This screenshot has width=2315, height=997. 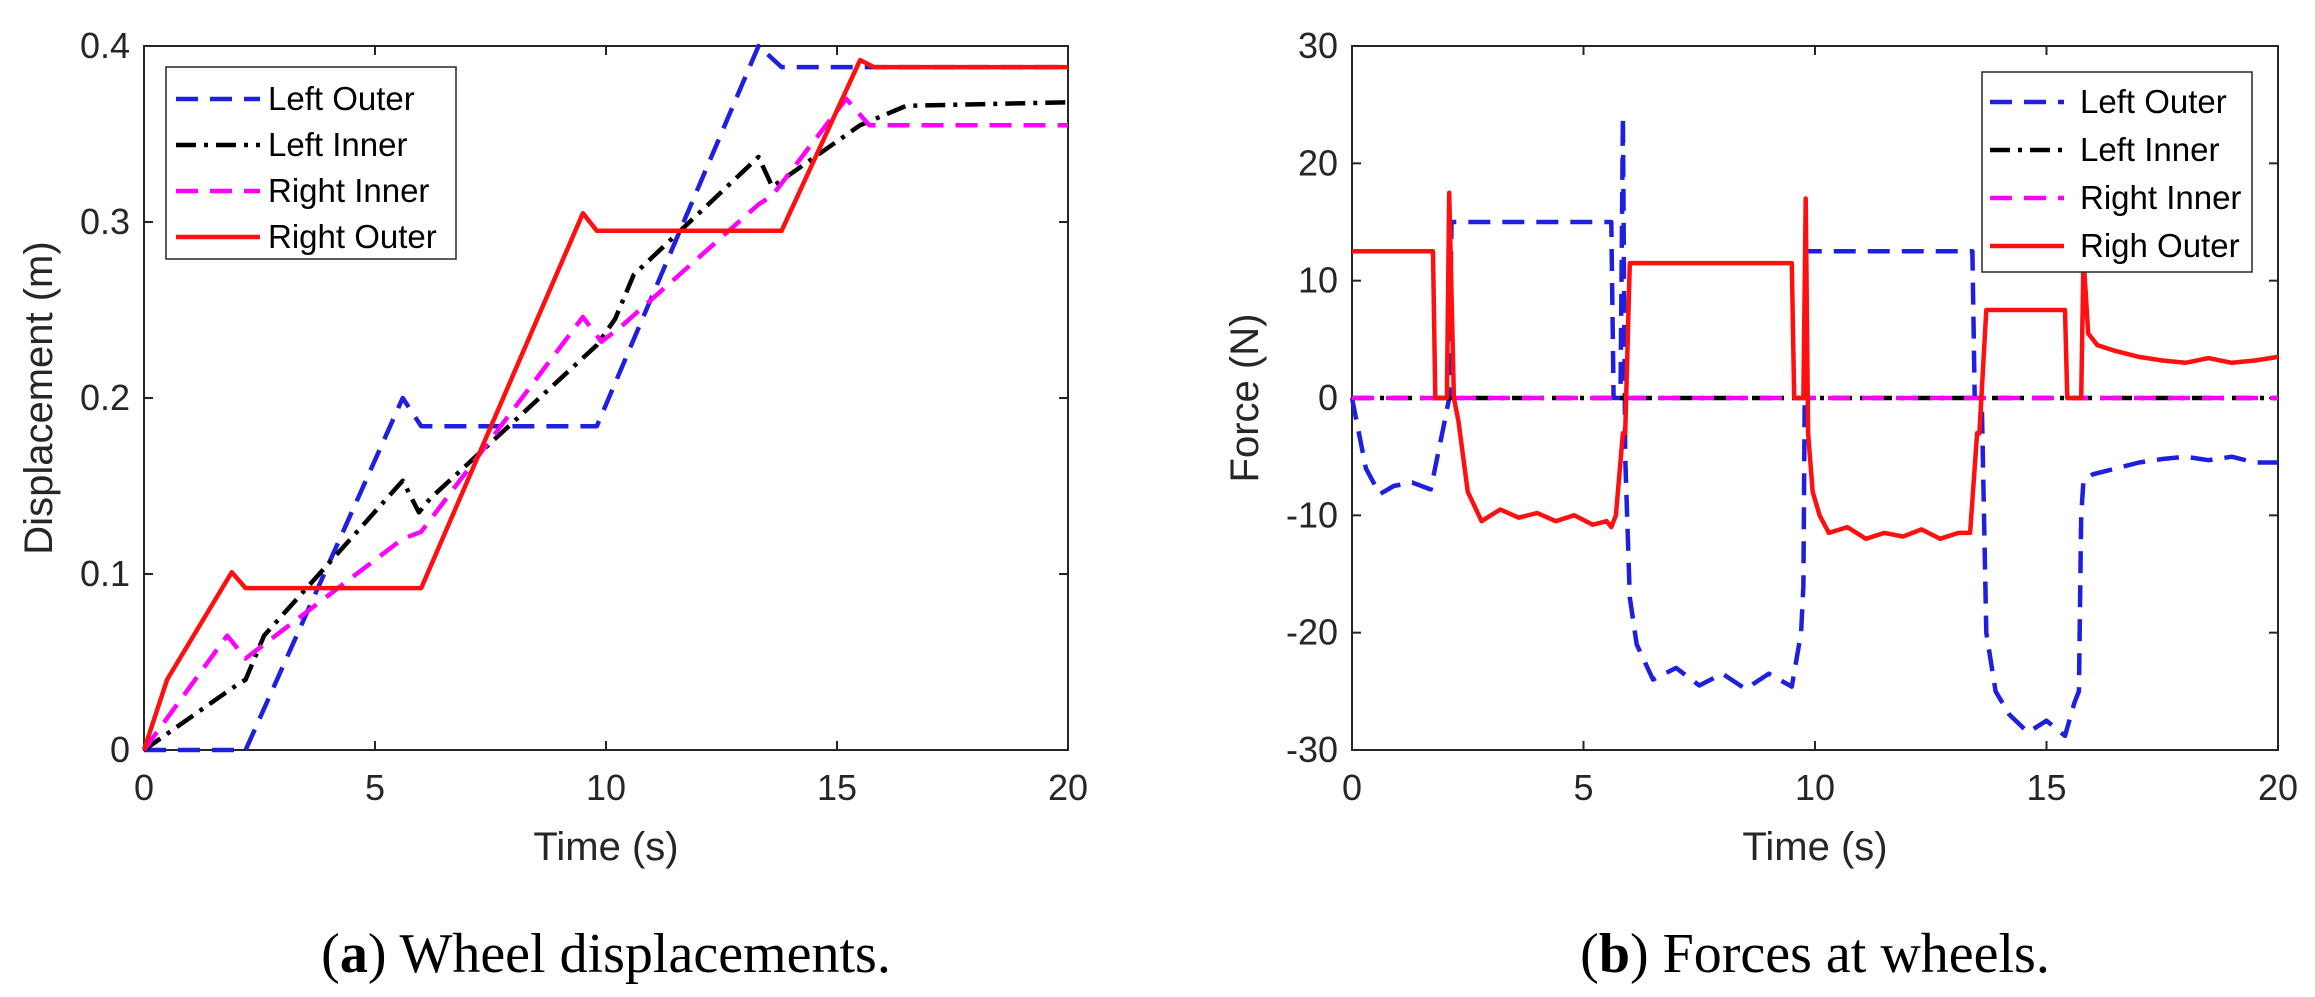 What do you see at coordinates (1318, 162) in the screenshot?
I see `y-tick-label: 20` at bounding box center [1318, 162].